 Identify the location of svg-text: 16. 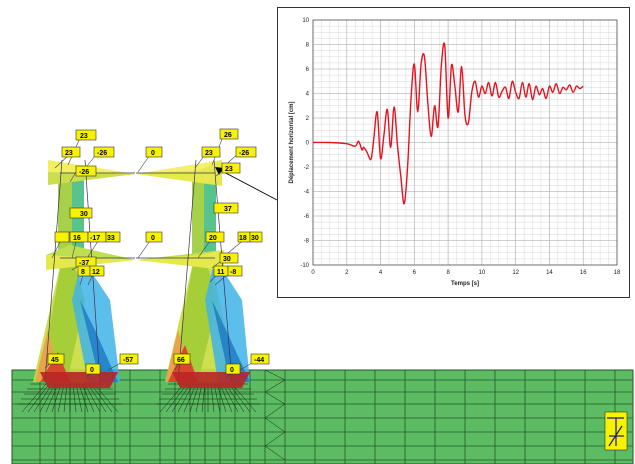
(77, 238).